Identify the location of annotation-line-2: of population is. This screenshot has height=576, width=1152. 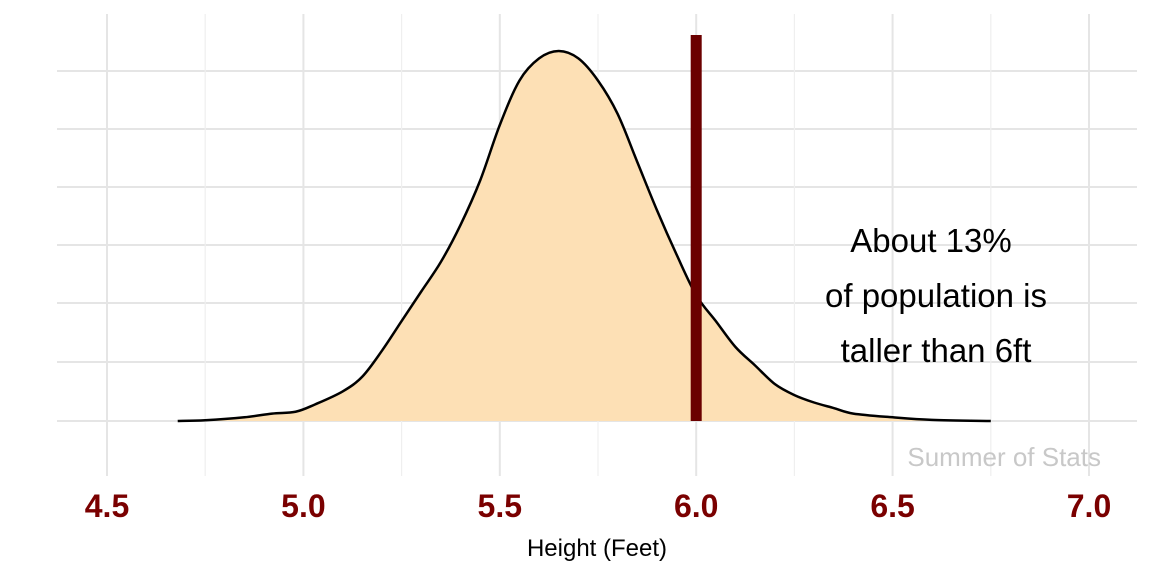
(936, 295).